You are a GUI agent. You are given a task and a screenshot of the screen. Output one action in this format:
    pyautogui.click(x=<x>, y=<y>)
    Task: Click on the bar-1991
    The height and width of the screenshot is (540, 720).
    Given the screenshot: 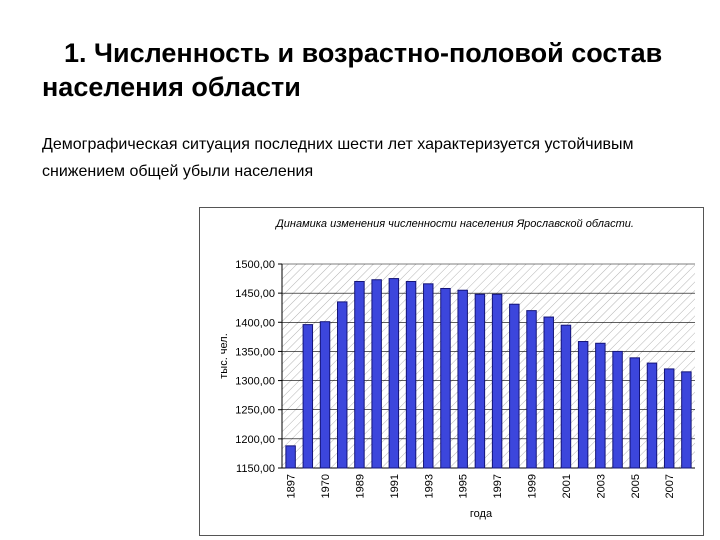 What is the action you would take?
    pyautogui.click(x=394, y=373)
    